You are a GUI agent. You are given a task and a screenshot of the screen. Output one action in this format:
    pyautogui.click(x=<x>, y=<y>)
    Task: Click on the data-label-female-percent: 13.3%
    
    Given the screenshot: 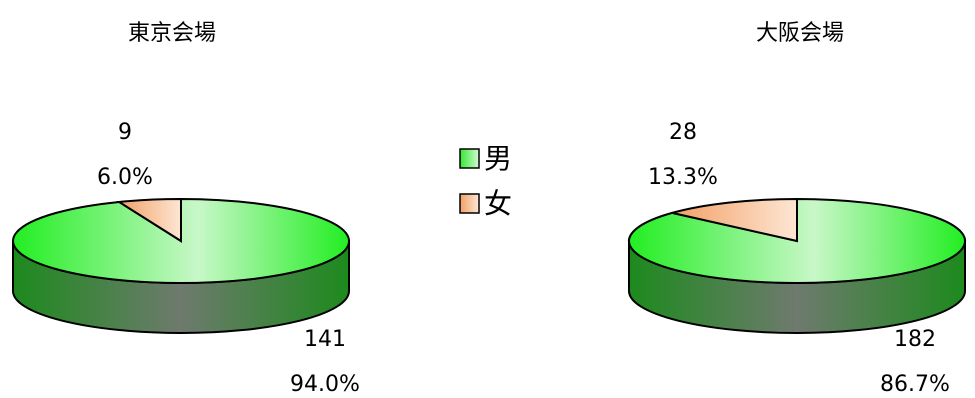 What is the action you would take?
    pyautogui.click(x=683, y=177)
    